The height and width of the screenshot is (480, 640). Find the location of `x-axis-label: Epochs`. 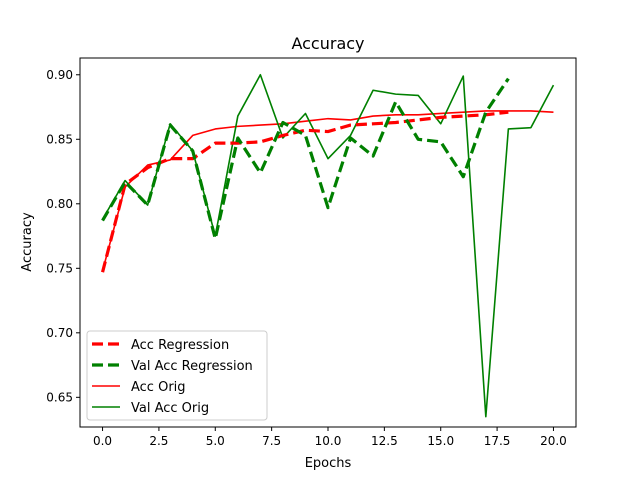

x-axis-label: Epochs is located at coordinates (328, 463).